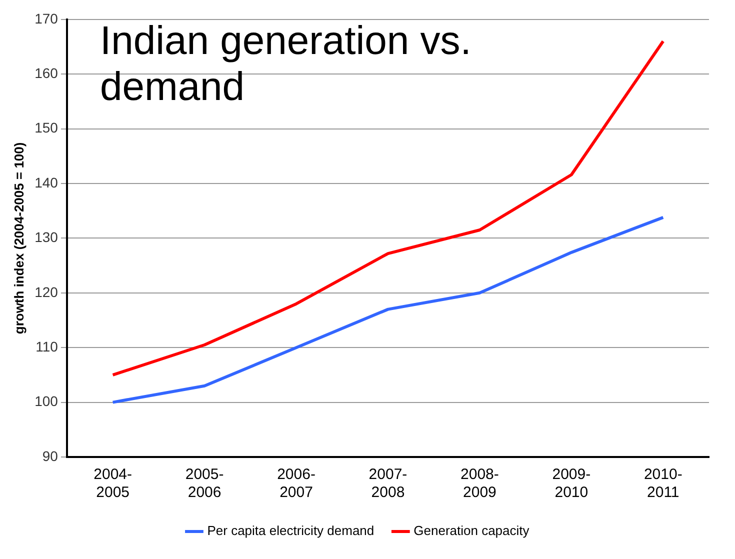 The image size is (735, 559). Describe the element at coordinates (46, 401) in the screenshot. I see `y-tick-label: 100` at that location.